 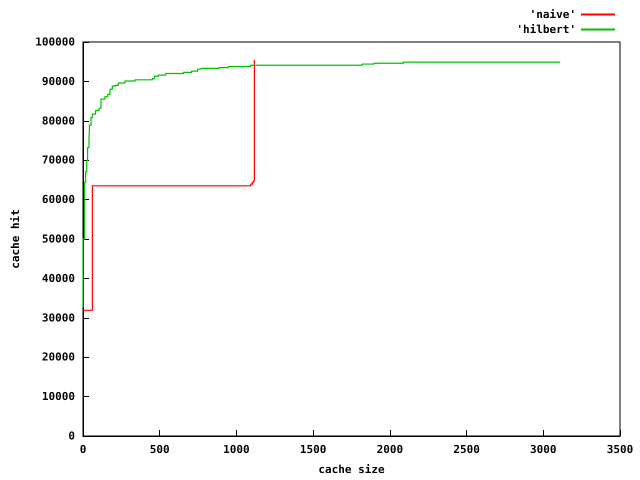 What do you see at coordinates (351, 469) in the screenshot?
I see `x-axis-title: cache size` at bounding box center [351, 469].